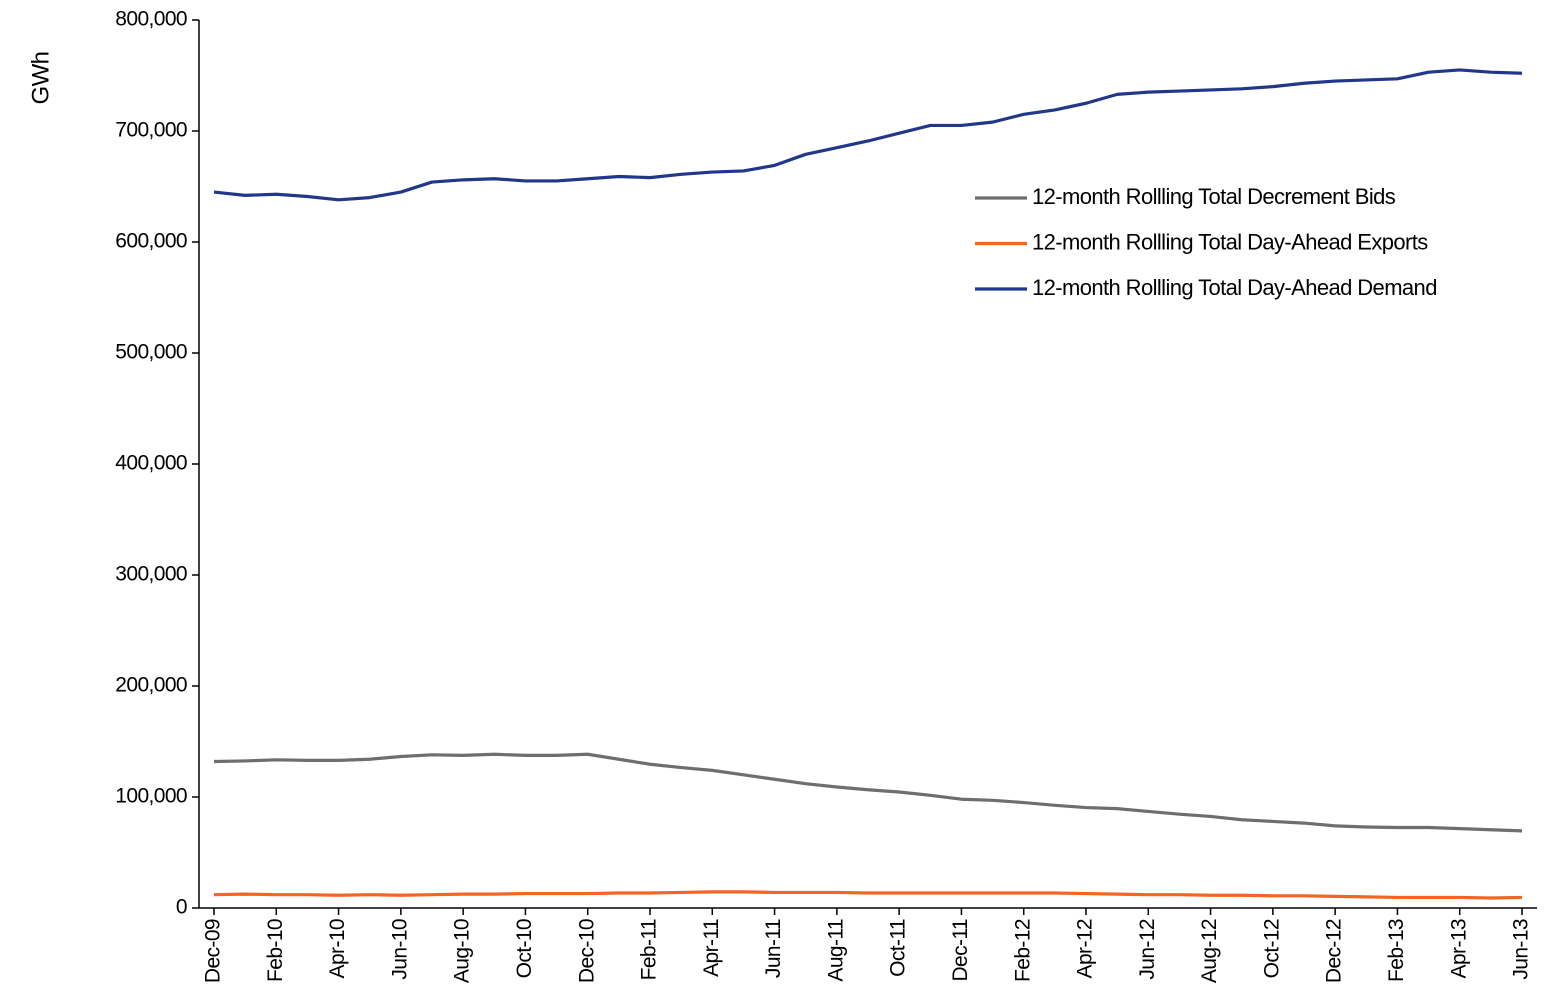  What do you see at coordinates (586, 951) in the screenshot?
I see `x-tick-label: Dec-10` at bounding box center [586, 951].